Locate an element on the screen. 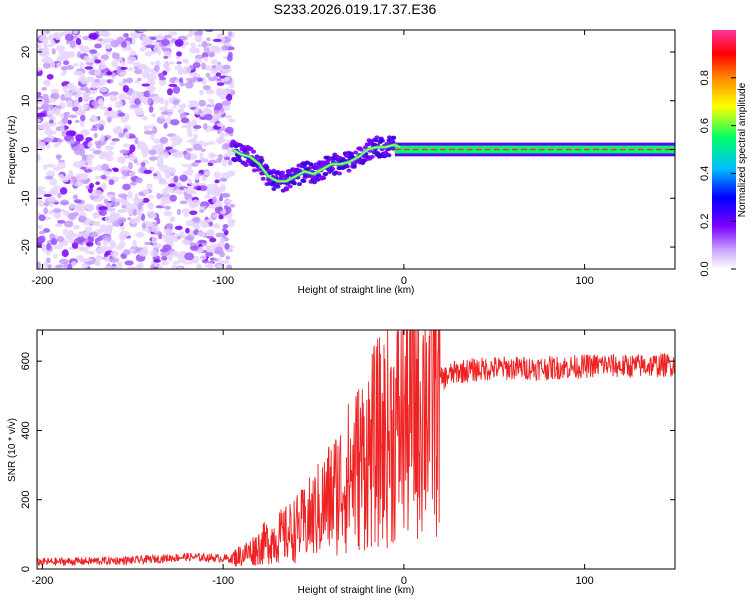 This screenshot has width=750, height=600. snr-x-tick-label: -100 is located at coordinates (223, 581).